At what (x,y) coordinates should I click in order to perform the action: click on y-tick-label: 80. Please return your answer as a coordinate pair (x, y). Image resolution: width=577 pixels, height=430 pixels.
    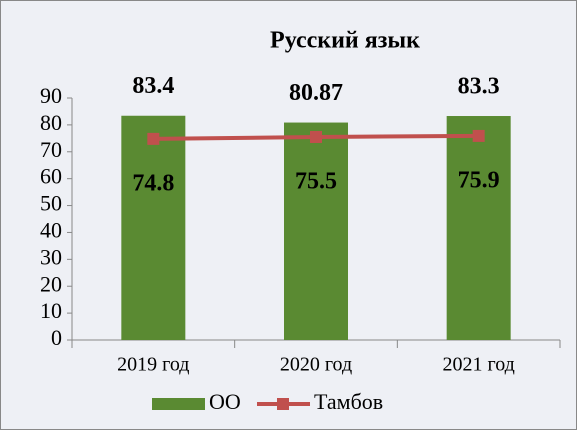
    Looking at the image, I should click on (51, 122).